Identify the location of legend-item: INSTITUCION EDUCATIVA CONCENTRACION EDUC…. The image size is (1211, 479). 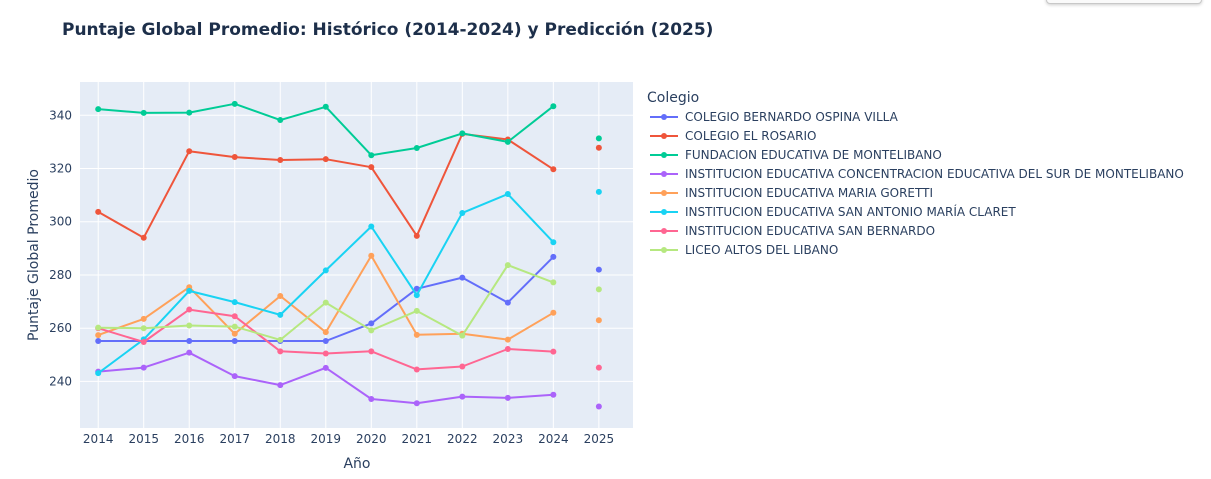
(917, 174).